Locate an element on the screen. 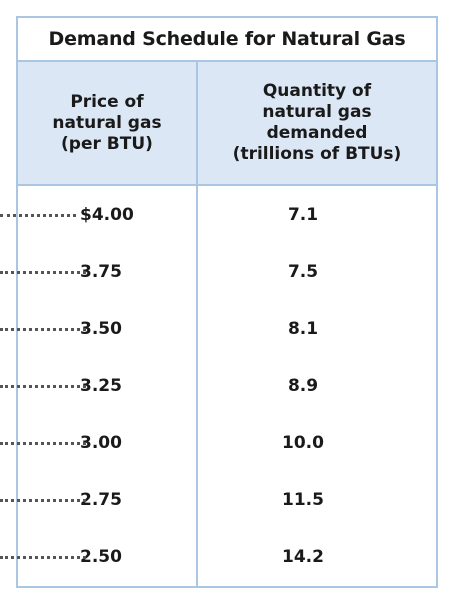 Image resolution: width=451 pixels, height=605 pixels. quantity-cell: 8.1 is located at coordinates (317, 328).